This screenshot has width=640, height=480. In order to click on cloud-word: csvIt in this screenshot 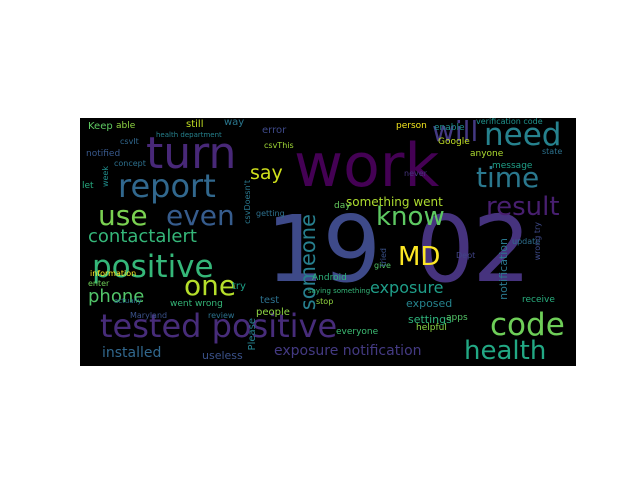, I will do `click(129, 141)`.